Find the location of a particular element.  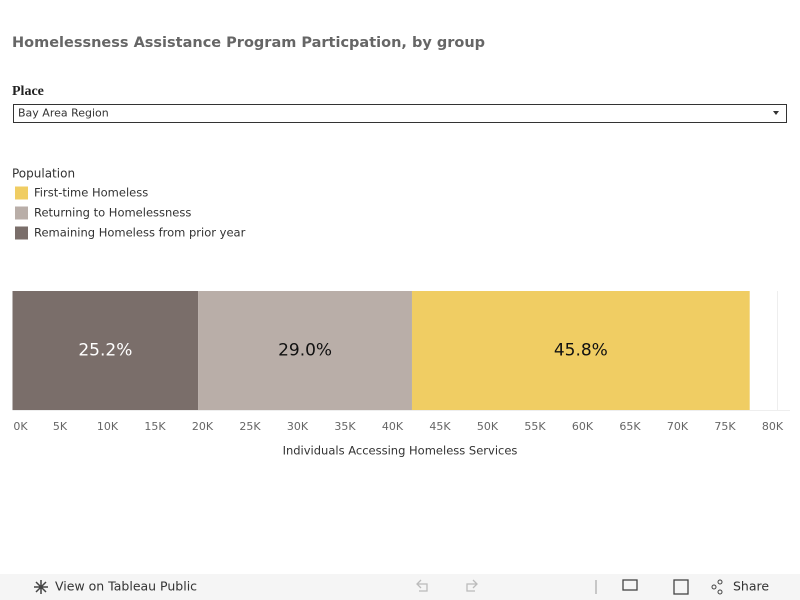

tableau-link: View on Tableau Public is located at coordinates (115, 587).